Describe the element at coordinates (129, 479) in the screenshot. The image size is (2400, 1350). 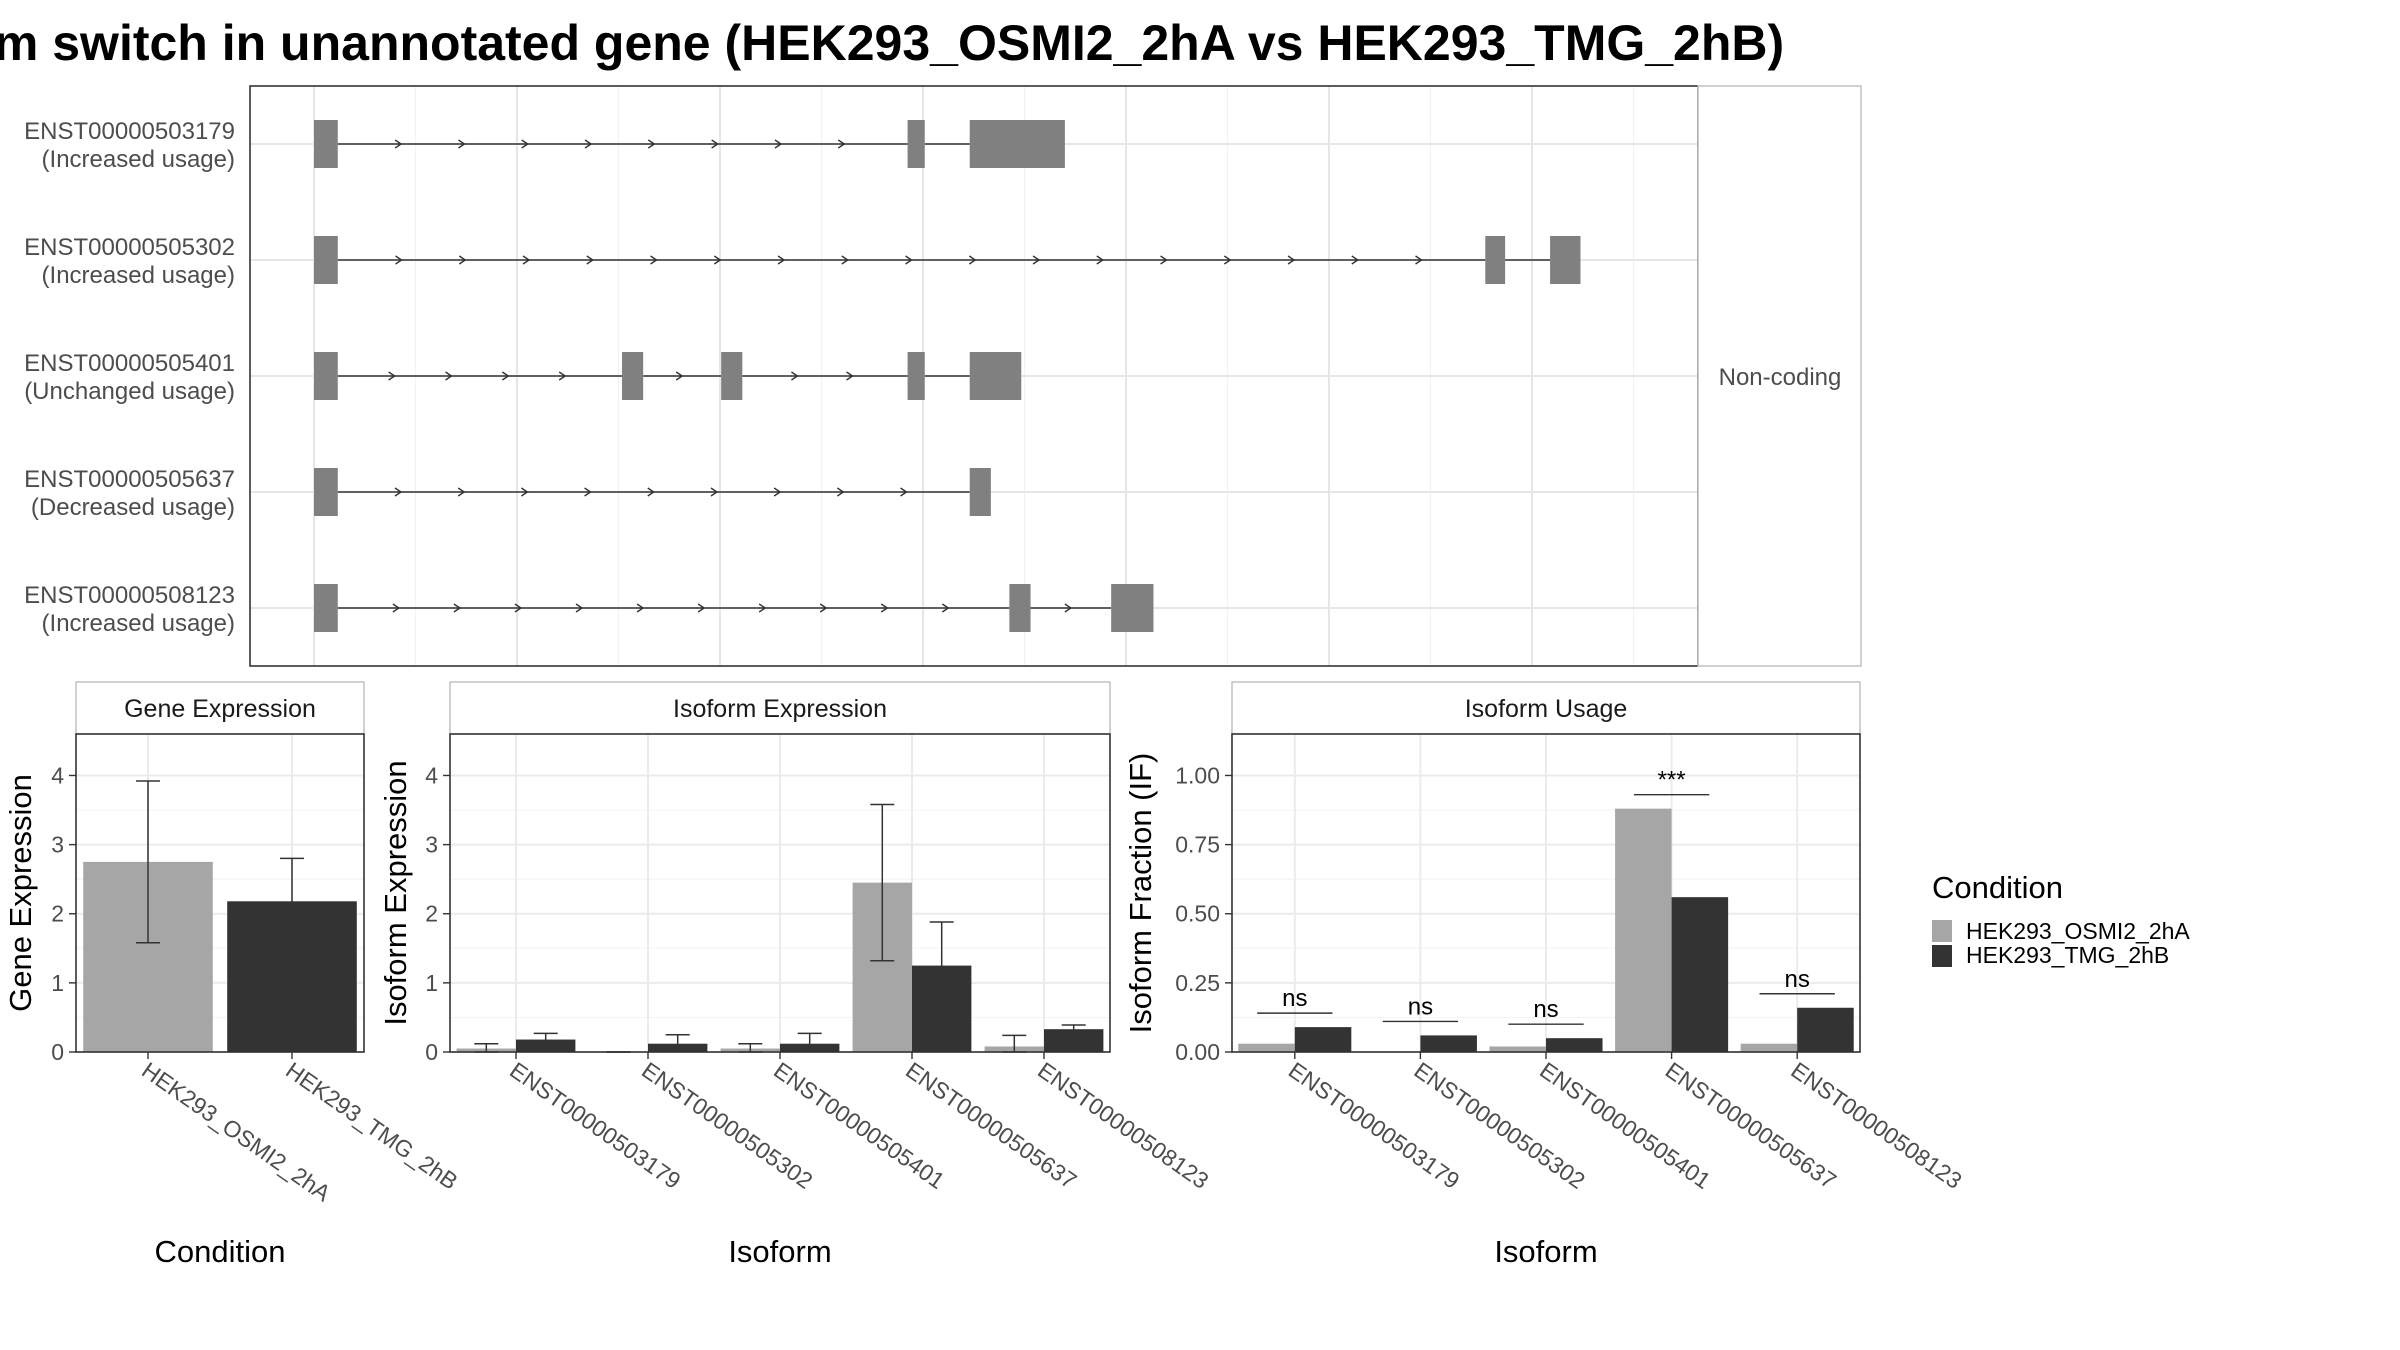
I see `transcript-id: ENST00000505637` at that location.